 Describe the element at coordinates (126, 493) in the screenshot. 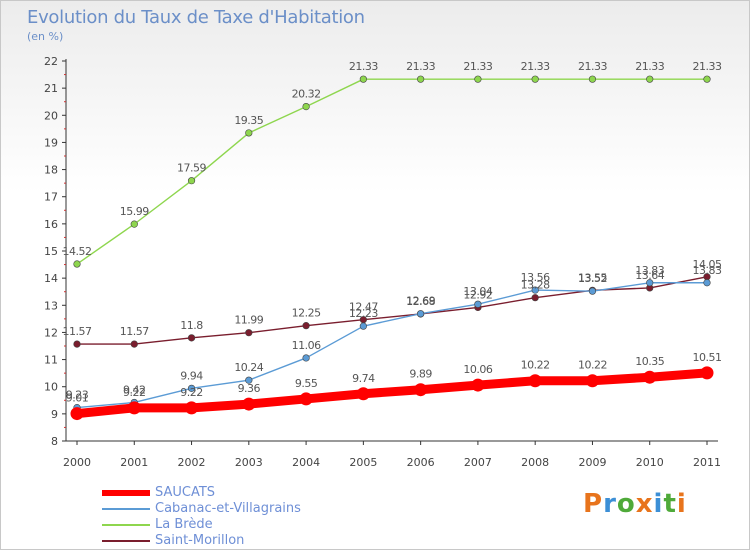

I see `legend-swatch-saucats` at that location.